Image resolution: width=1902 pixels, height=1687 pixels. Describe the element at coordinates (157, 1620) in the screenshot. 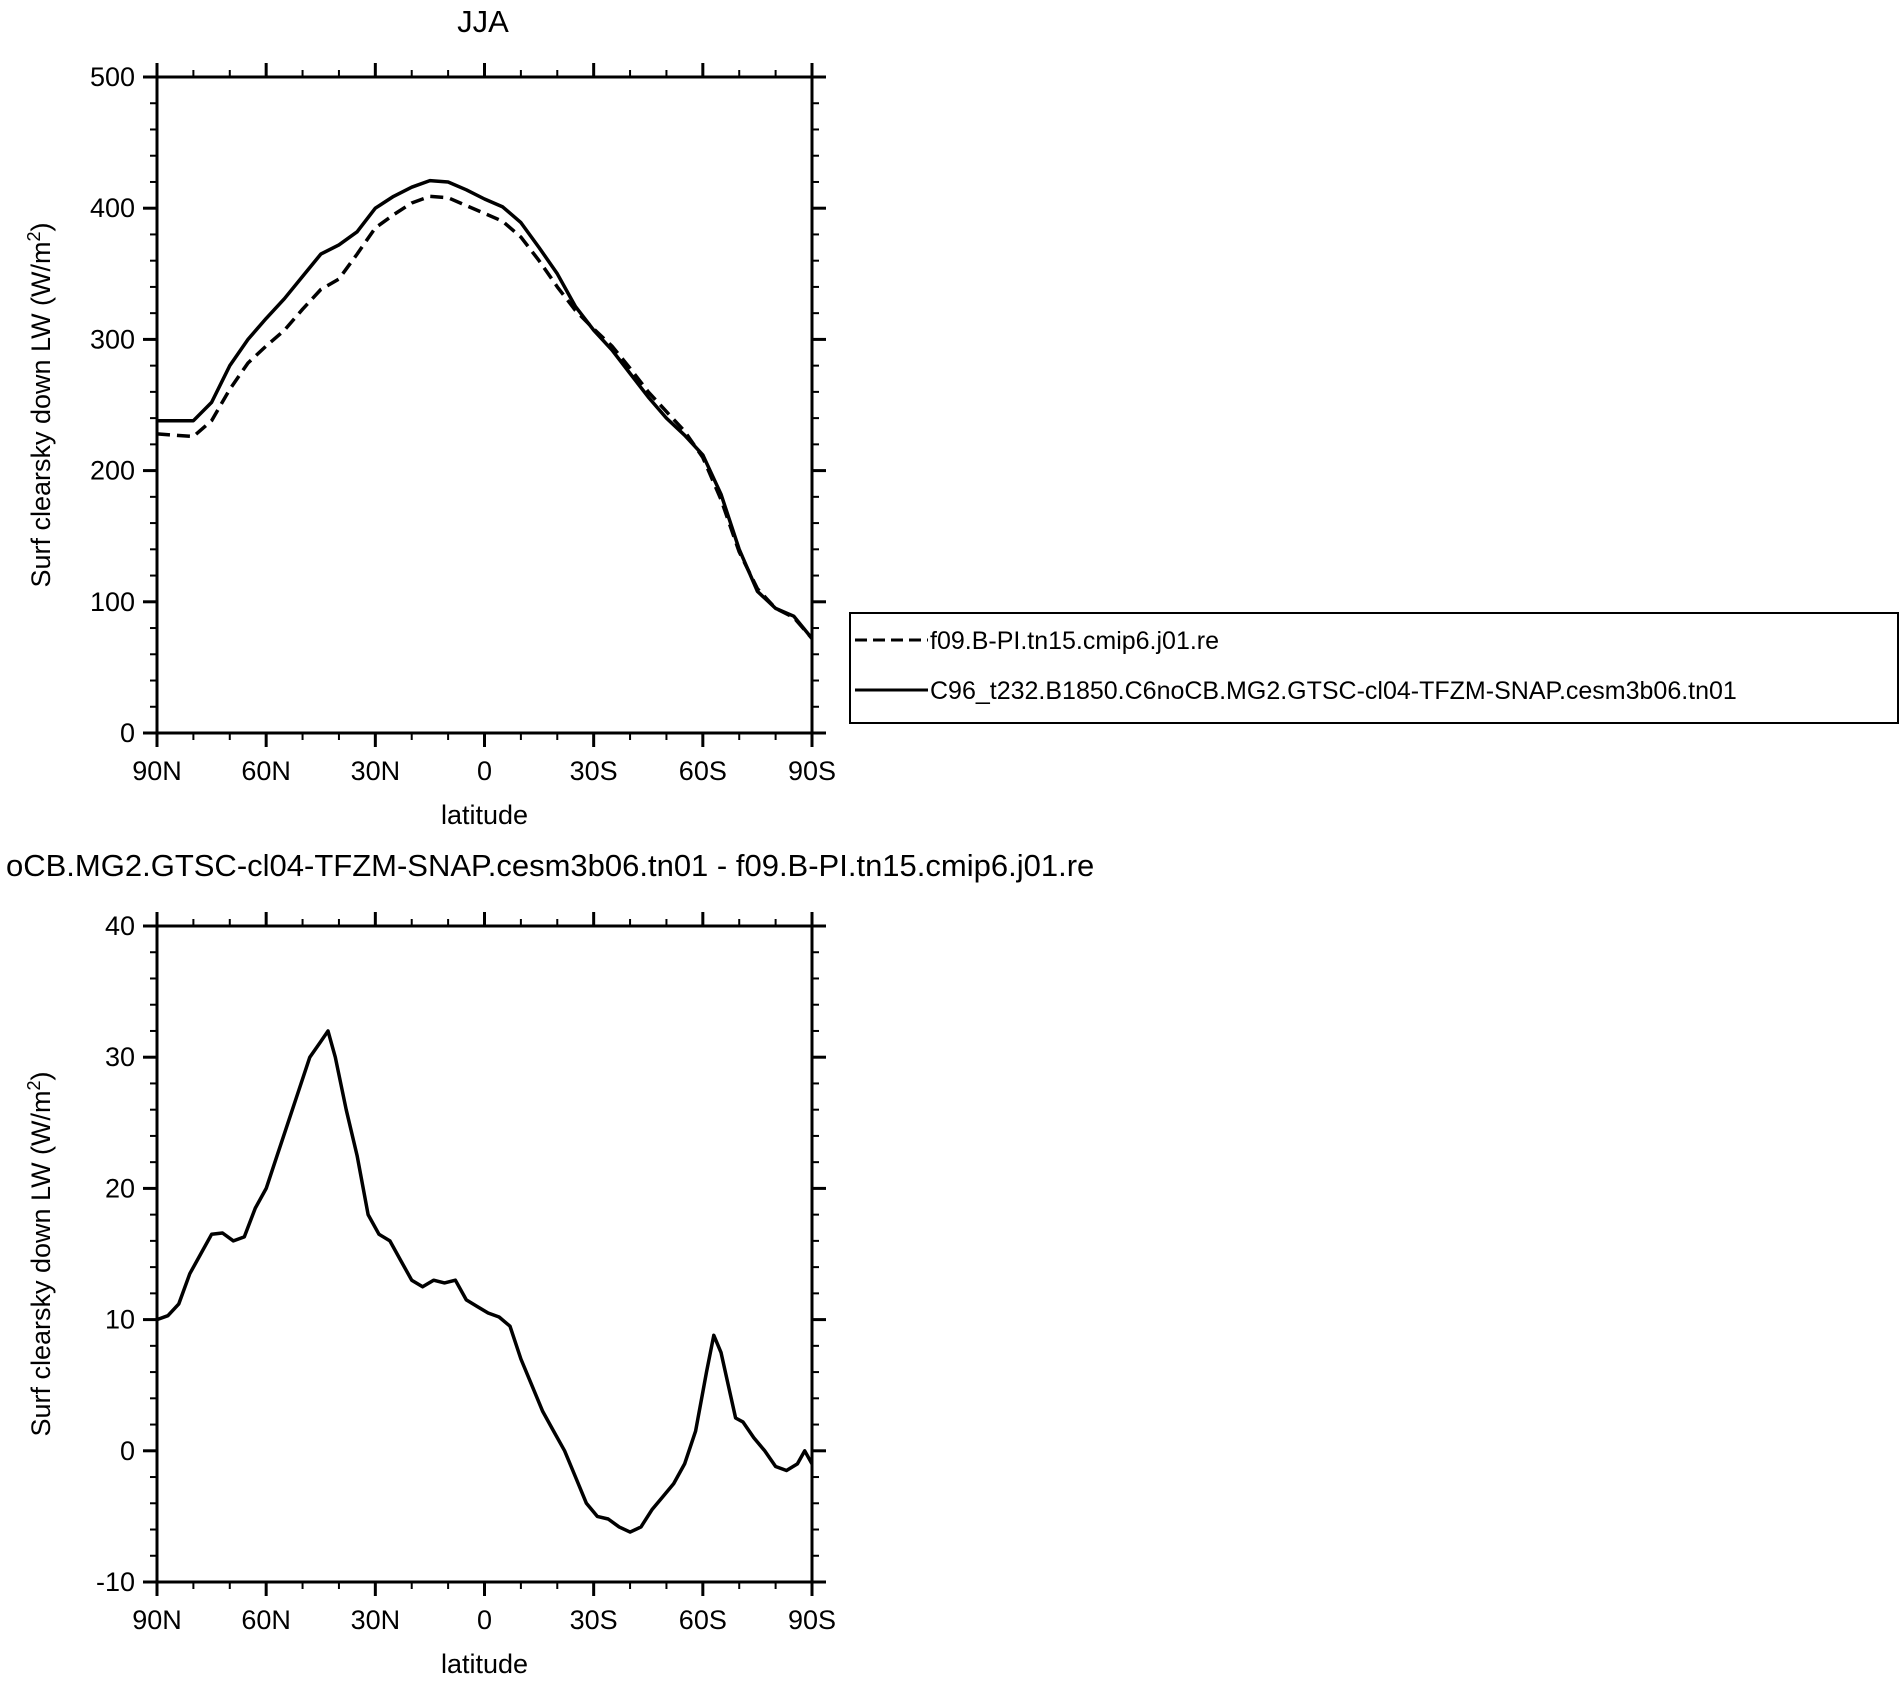

I see `bottom-x-tick-label: 90N` at that location.